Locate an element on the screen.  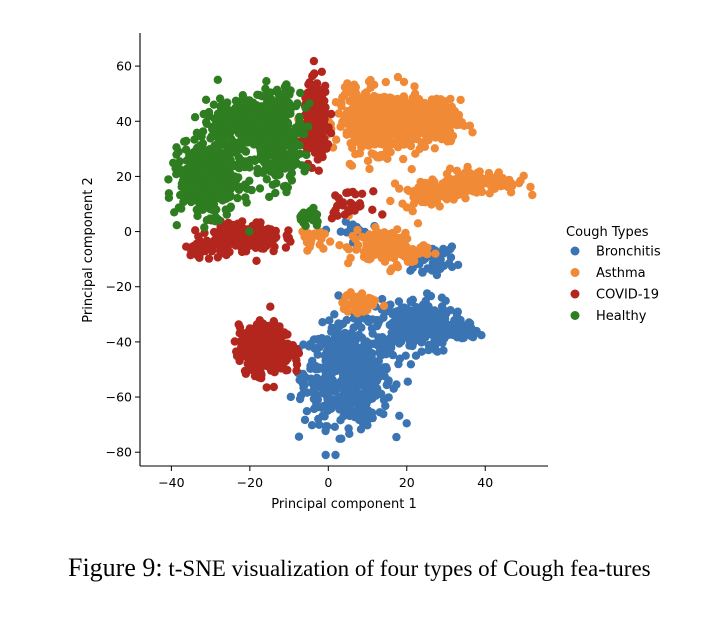
legend-label: Asthma is located at coordinates (621, 273).